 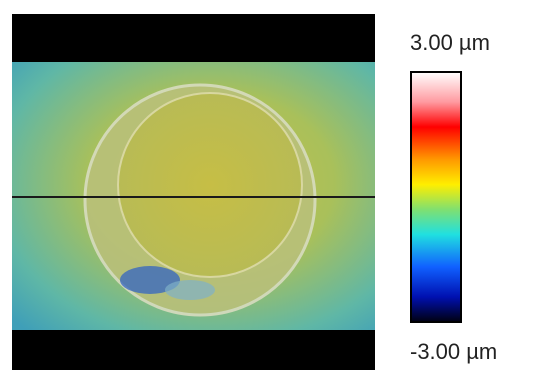 I want to click on colorbar: 3.00 µm -3.00 µm, so click(x=453, y=197).